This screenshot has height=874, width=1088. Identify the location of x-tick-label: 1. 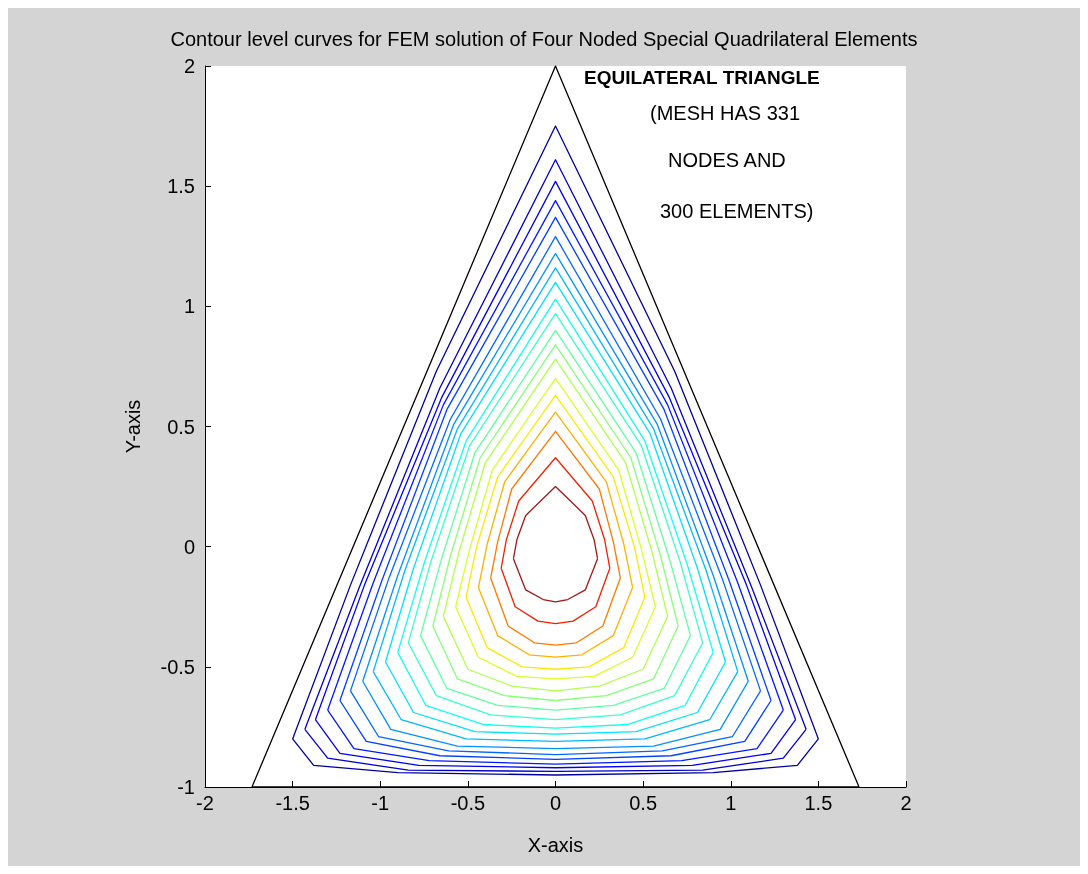
(731, 803).